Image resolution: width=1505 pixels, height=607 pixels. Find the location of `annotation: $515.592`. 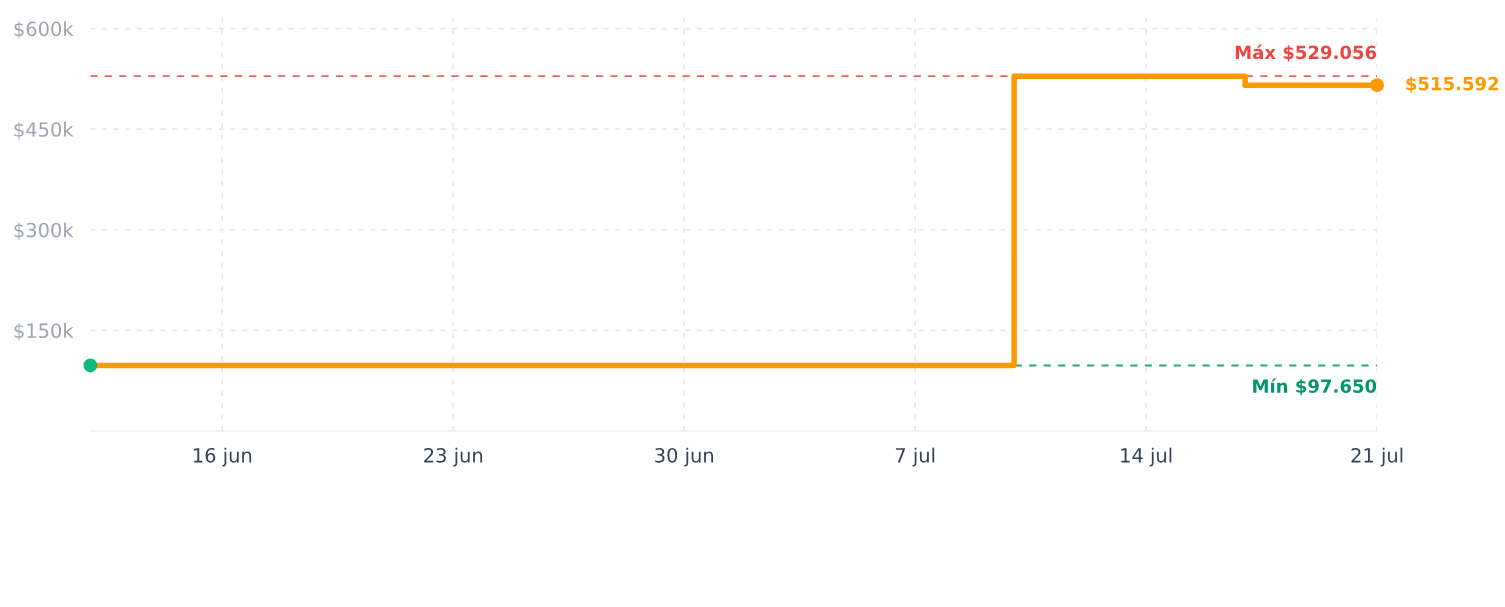

annotation: $515.592 is located at coordinates (1452, 84).